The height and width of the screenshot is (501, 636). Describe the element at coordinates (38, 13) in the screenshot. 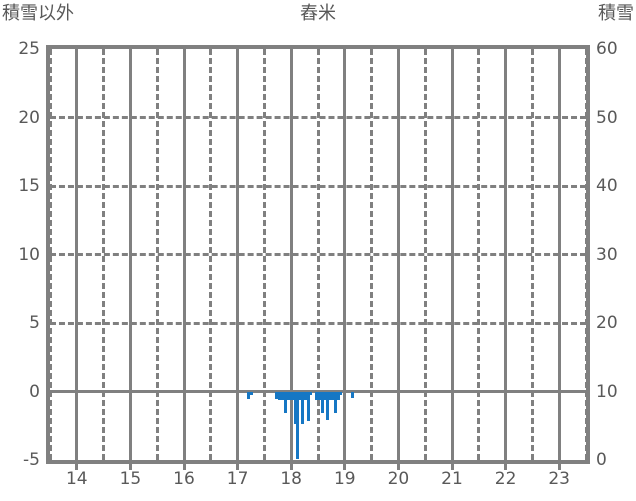

I see `left-axis-title: 積雪以外` at that location.